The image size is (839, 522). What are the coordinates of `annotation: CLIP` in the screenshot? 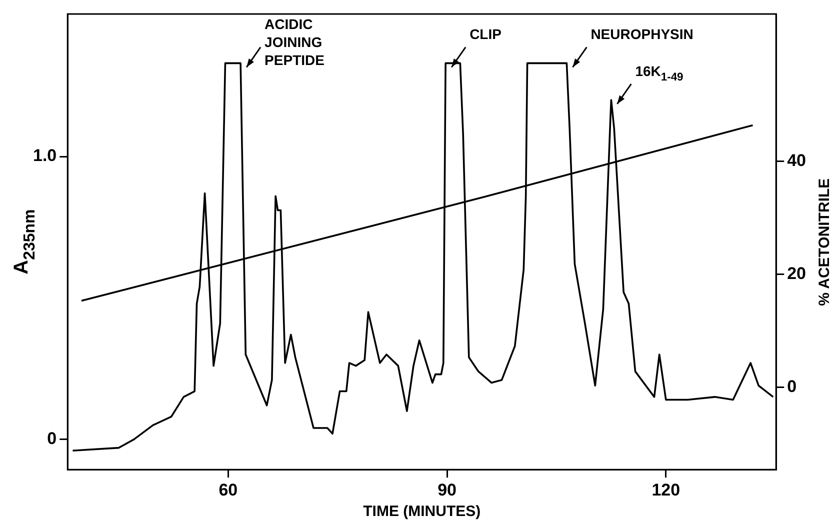 It's located at (486, 34).